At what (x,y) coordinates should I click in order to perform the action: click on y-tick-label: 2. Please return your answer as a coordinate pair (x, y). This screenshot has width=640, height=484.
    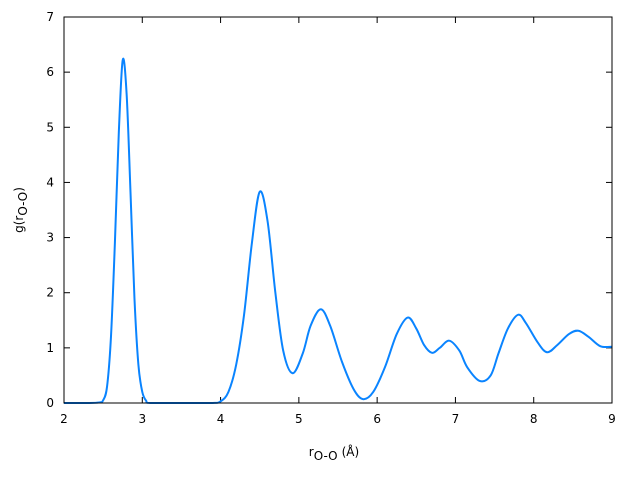
    Looking at the image, I should click on (50, 293).